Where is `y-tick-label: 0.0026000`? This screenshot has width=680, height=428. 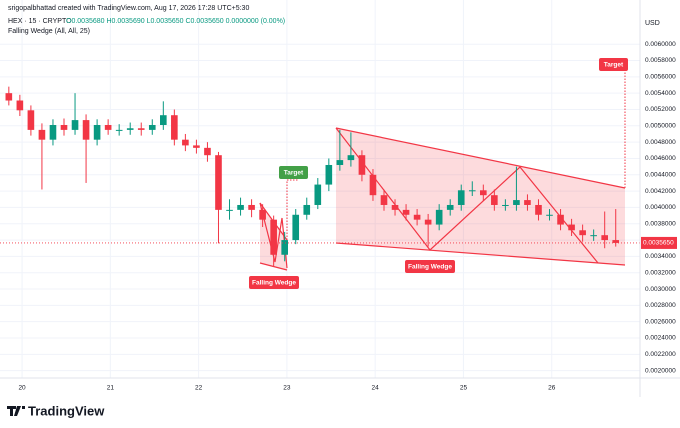
y-tick-label: 0.0026000 is located at coordinates (660, 321).